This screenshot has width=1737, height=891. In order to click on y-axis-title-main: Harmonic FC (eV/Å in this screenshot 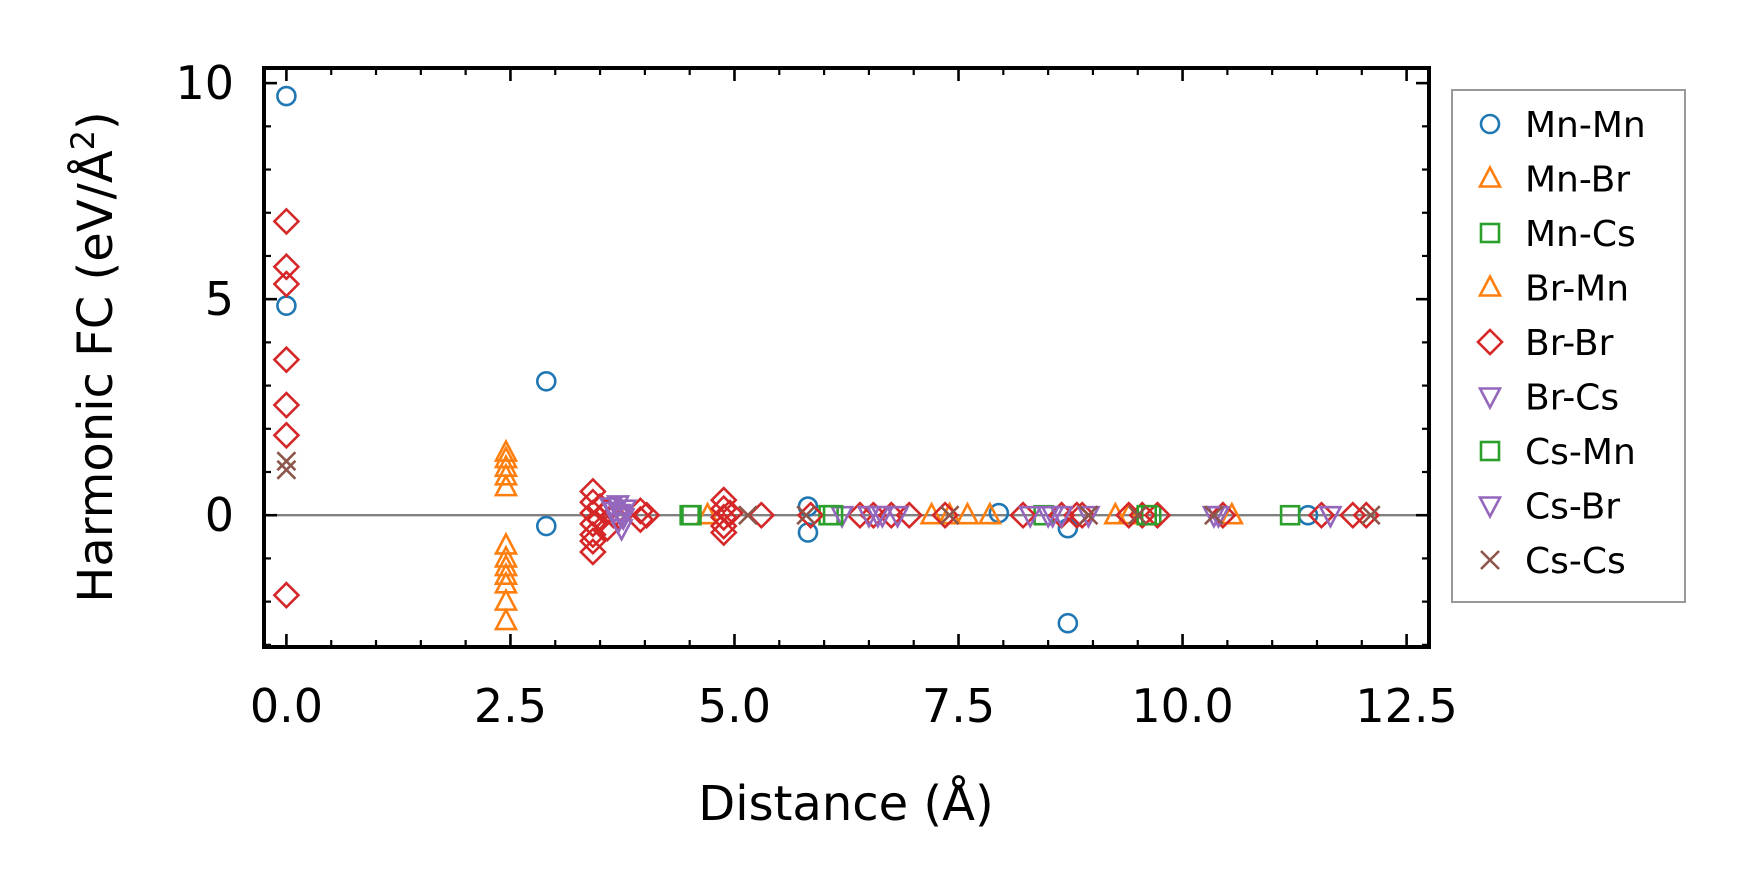, I will do `click(95, 376)`.